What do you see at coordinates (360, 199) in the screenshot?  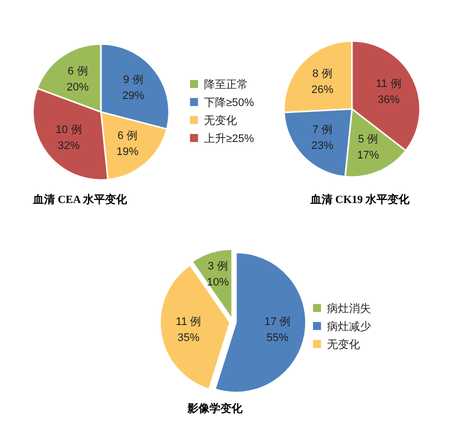 I see `text: 血清 CK19 水平变化` at bounding box center [360, 199].